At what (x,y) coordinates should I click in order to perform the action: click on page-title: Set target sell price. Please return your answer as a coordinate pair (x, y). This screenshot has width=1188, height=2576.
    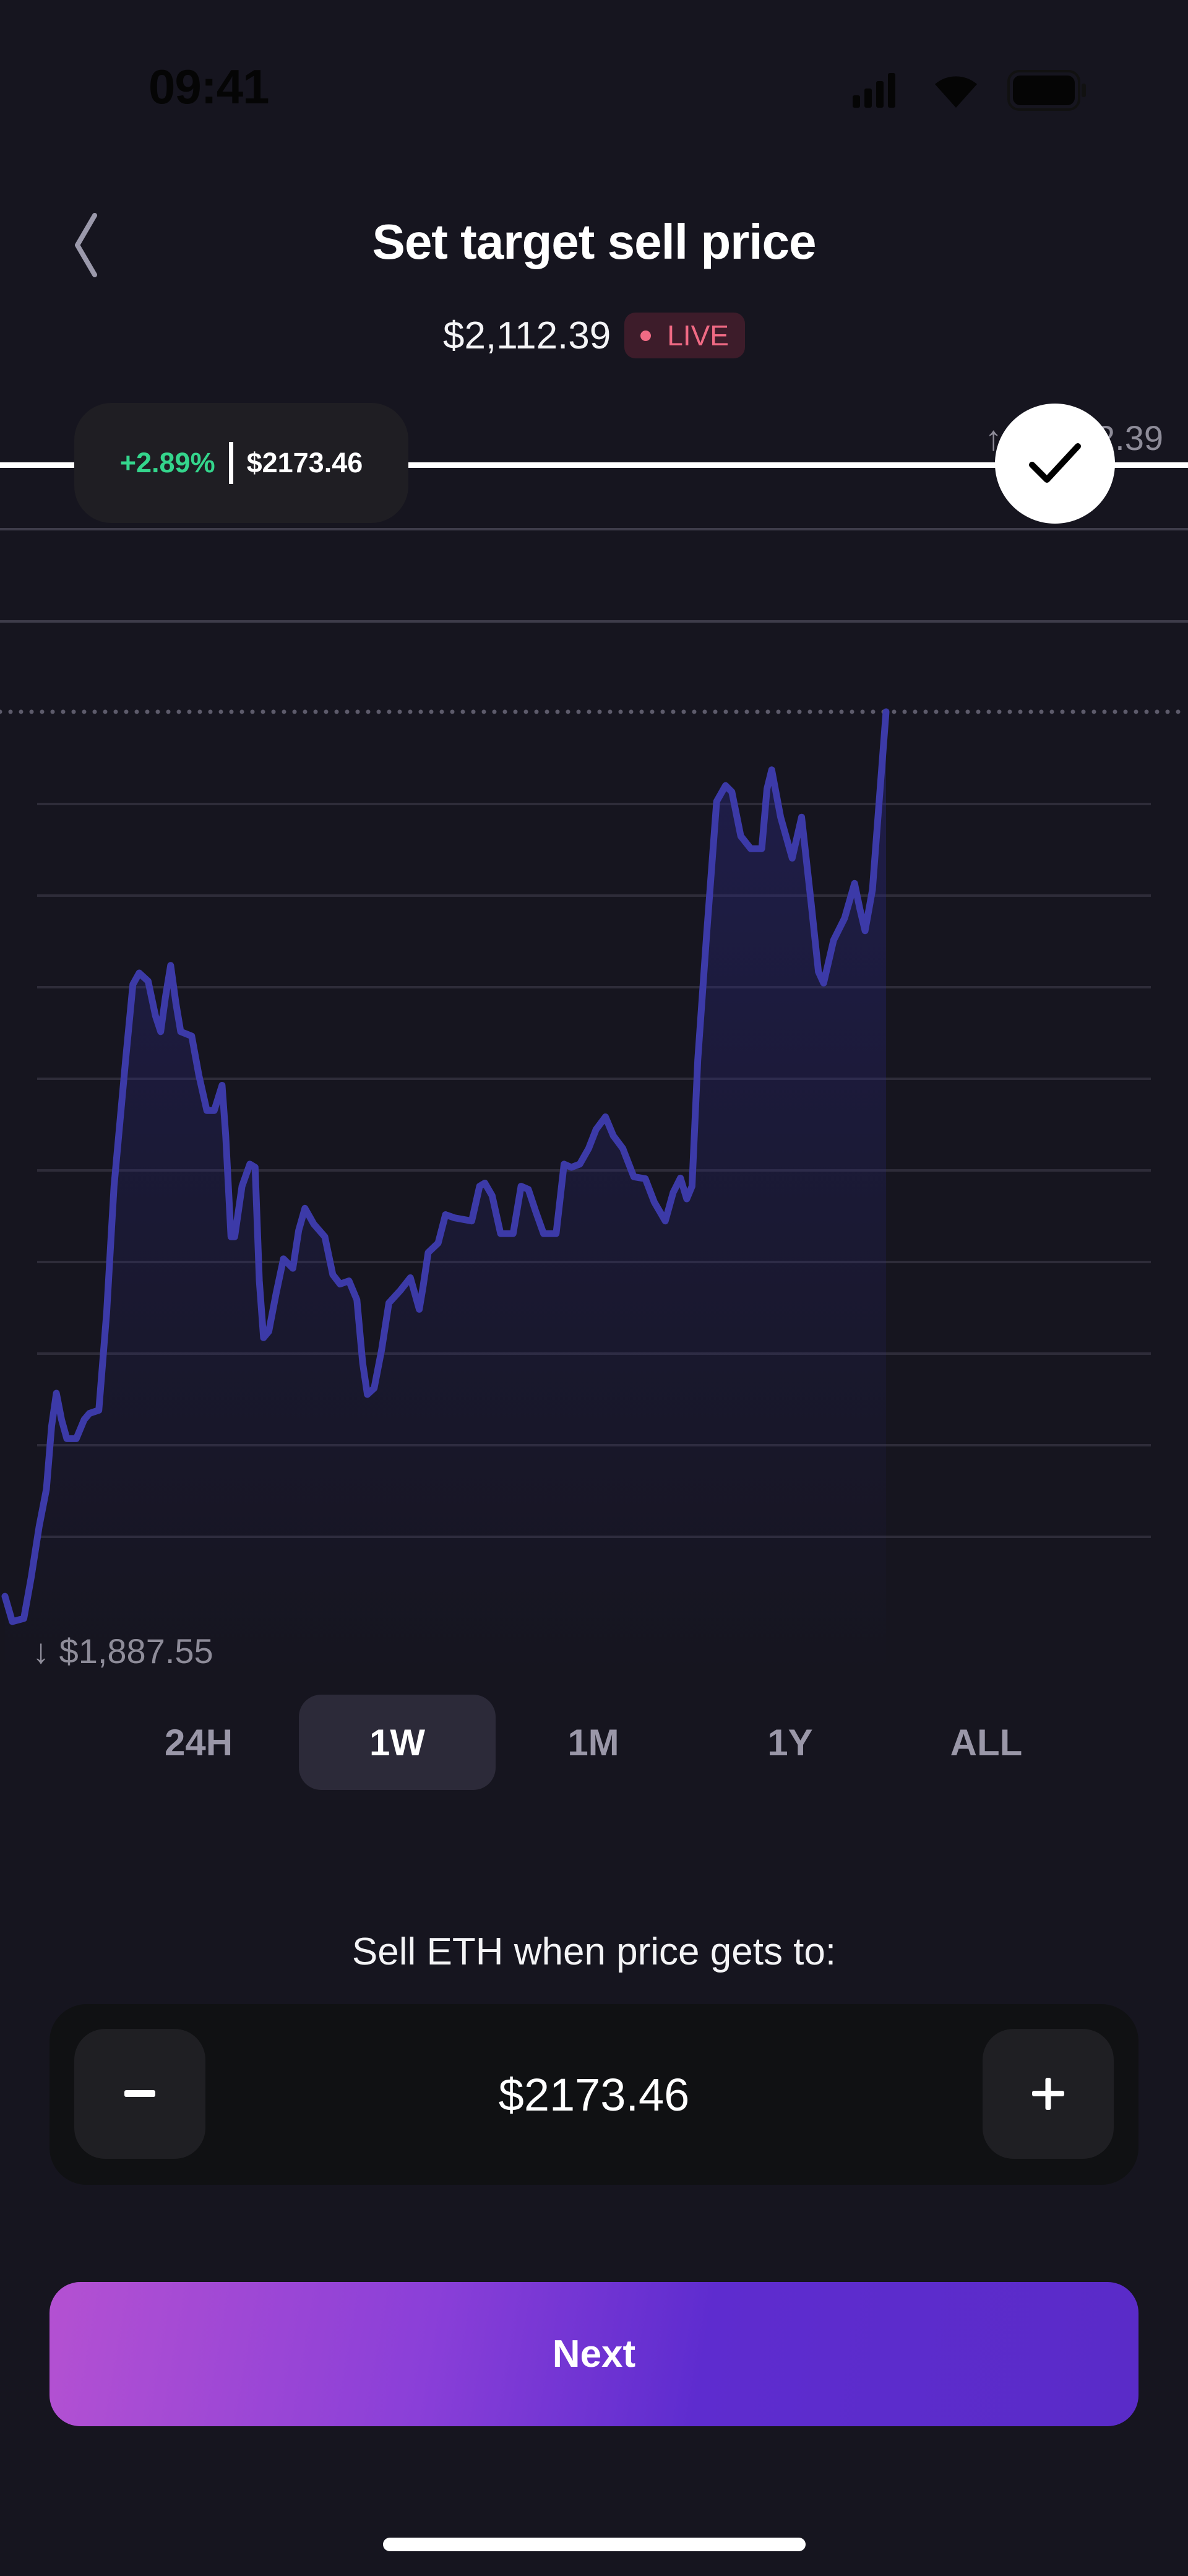
    Looking at the image, I should click on (594, 241).